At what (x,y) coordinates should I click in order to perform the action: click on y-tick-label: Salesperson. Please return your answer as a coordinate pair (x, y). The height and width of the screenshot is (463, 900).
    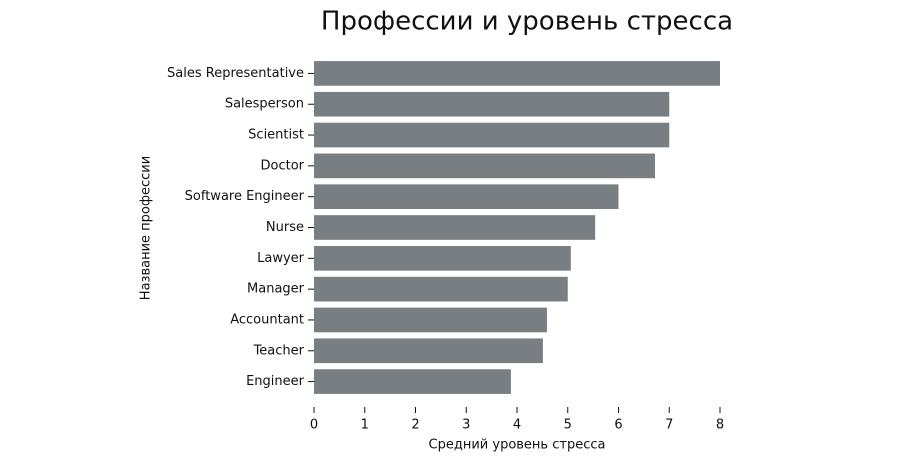
    Looking at the image, I should click on (264, 104).